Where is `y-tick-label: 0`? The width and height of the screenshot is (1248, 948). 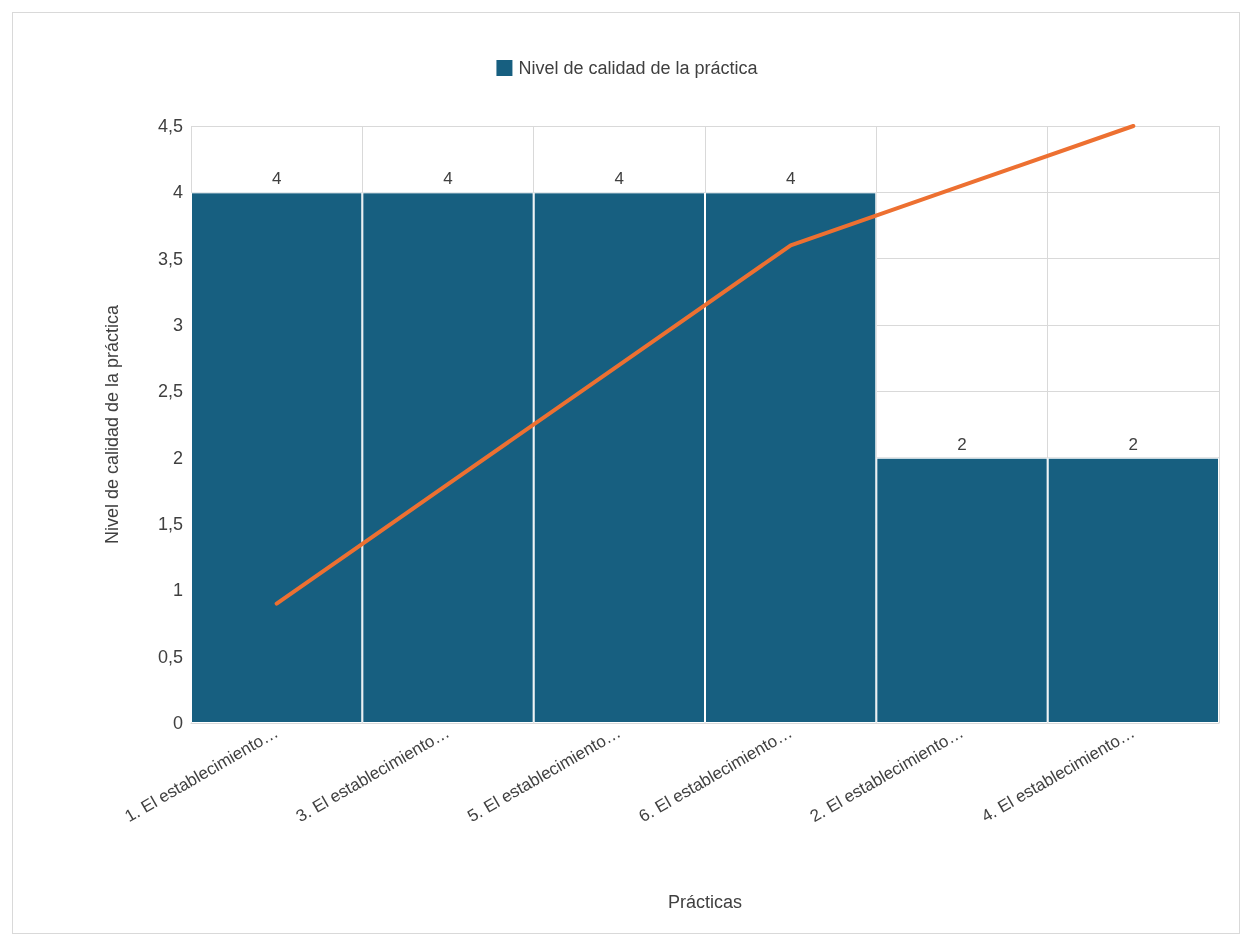 y-tick-label: 0 is located at coordinates (177, 723).